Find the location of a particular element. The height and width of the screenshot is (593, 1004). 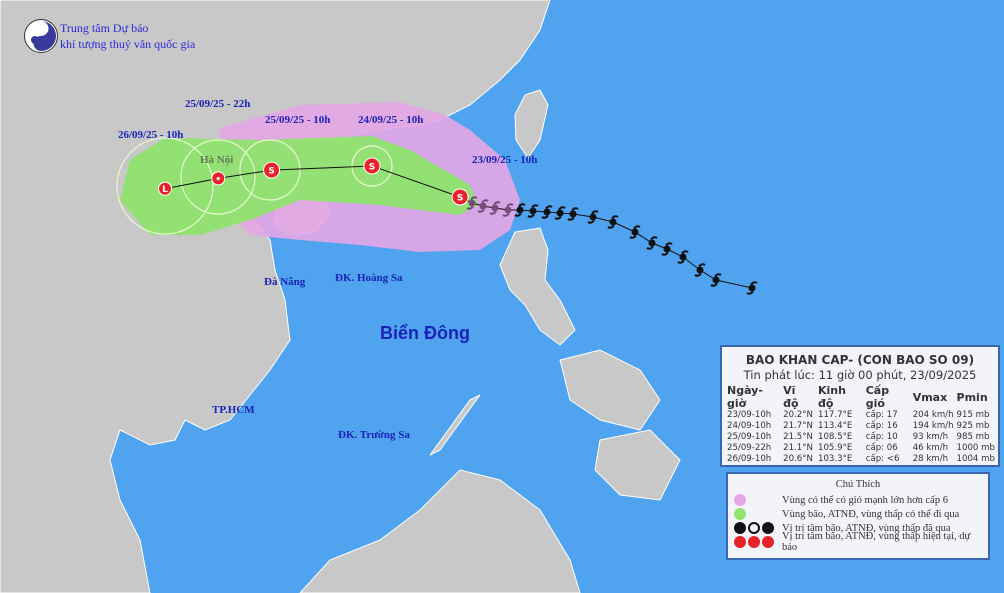

low-center-icon is located at coordinates (165, 188).